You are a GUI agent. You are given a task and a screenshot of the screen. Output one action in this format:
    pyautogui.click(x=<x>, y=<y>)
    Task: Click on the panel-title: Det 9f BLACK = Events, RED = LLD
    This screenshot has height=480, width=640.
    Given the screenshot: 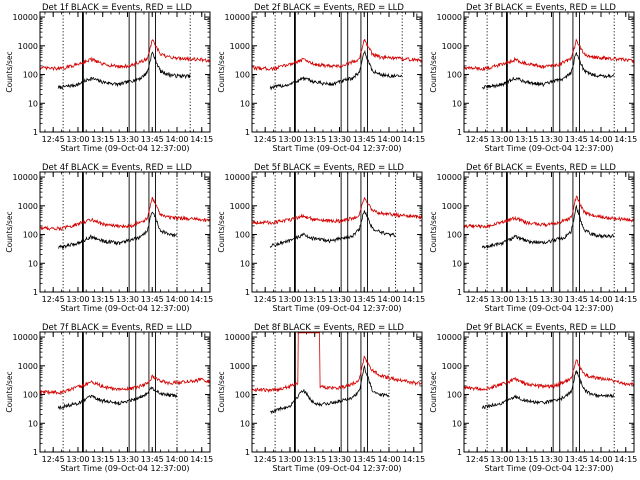 What is the action you would take?
    pyautogui.click(x=541, y=328)
    